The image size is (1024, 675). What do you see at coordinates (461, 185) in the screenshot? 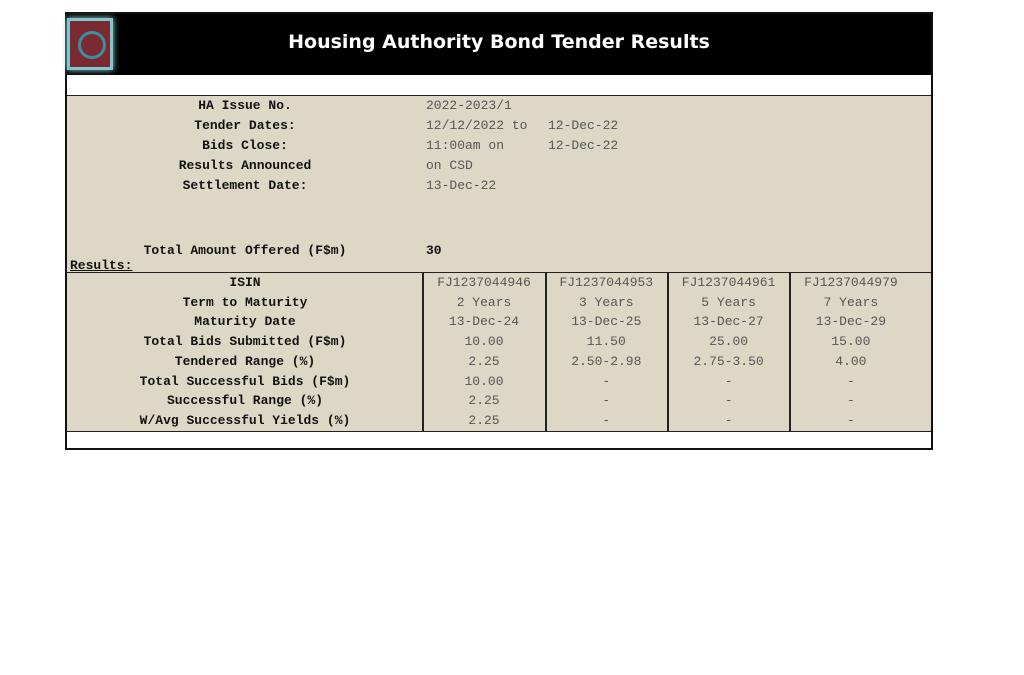
I see `info-value: 13-Dec-22` at bounding box center [461, 185].